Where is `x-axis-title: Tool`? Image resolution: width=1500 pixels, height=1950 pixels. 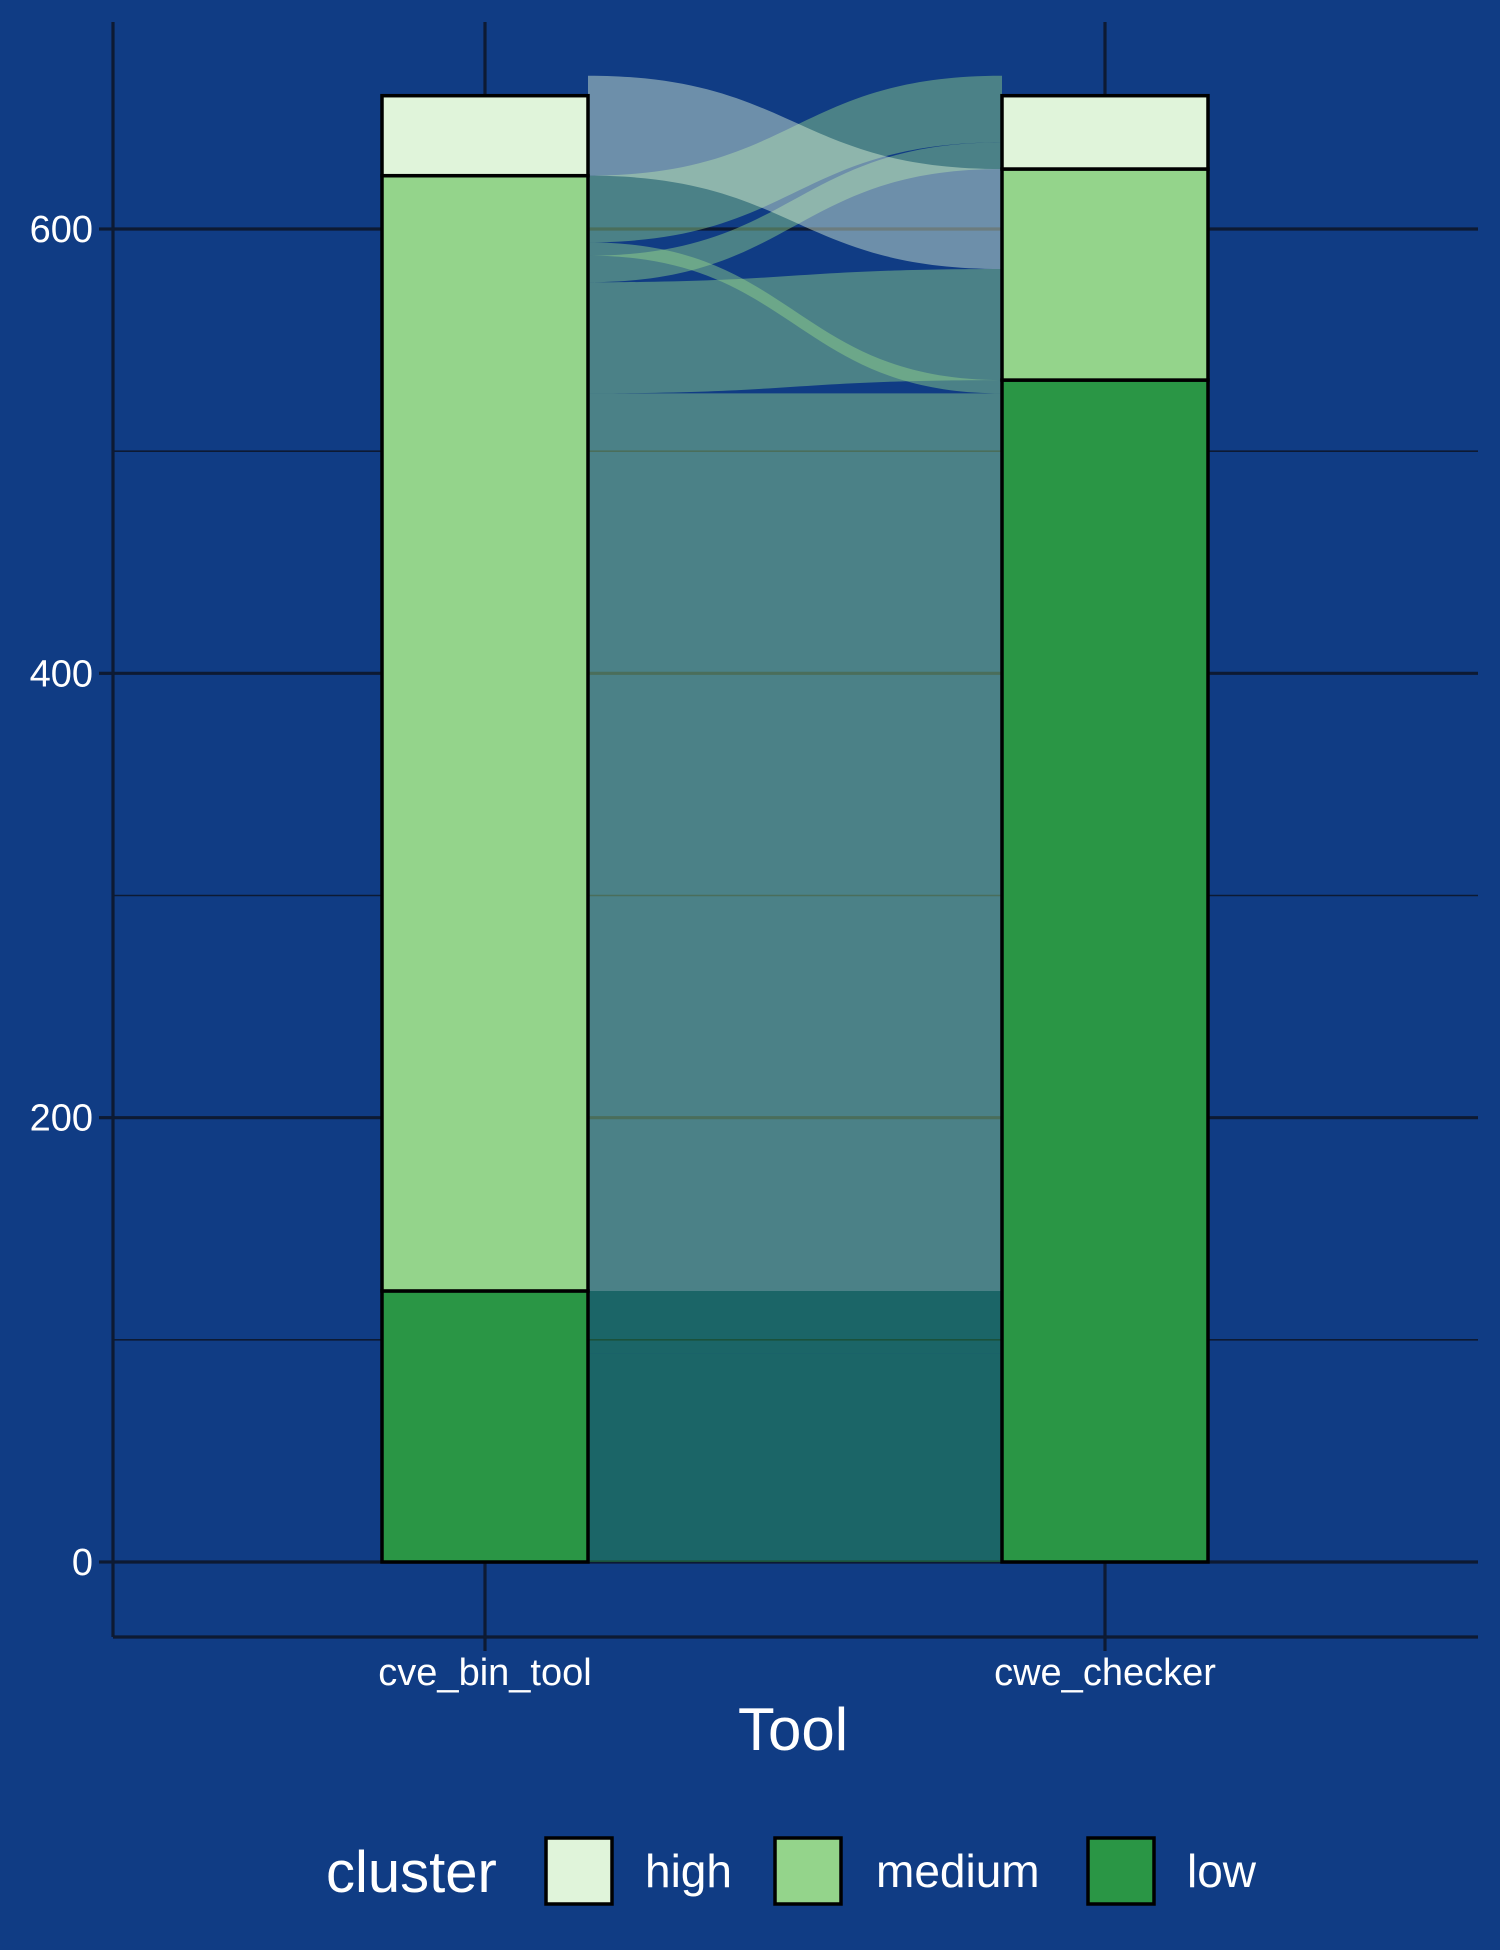 x-axis-title: Tool is located at coordinates (793, 1729).